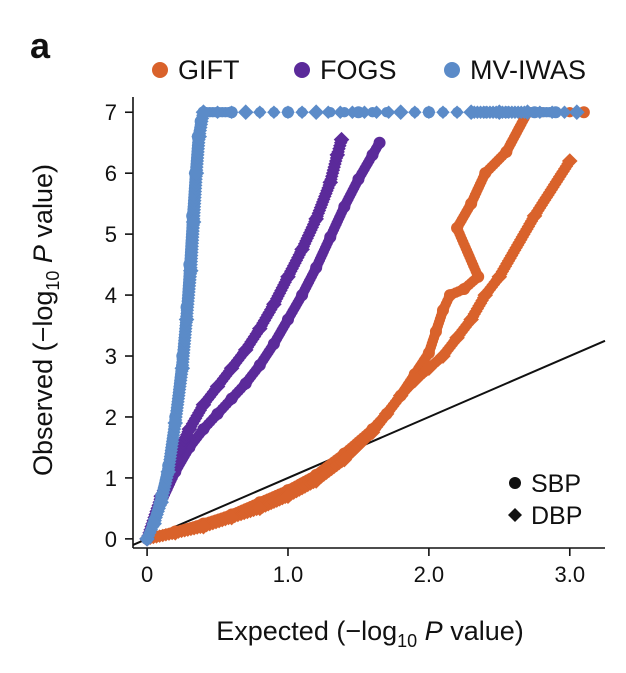  Describe the element at coordinates (40, 45) in the screenshot. I see `panel-label: a` at that location.